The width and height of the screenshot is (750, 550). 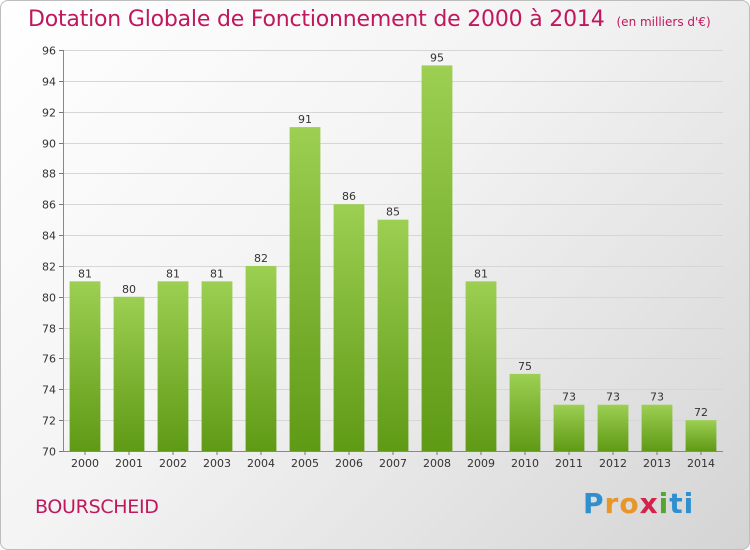 What do you see at coordinates (49, 298) in the screenshot?
I see `y-tick-label: 80` at bounding box center [49, 298].